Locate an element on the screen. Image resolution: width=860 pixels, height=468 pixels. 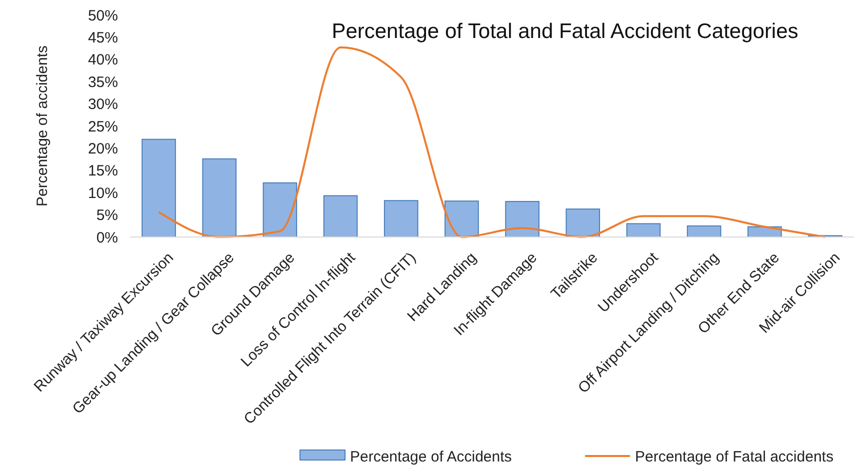
y-tick-label: 40% is located at coordinates (103, 60).